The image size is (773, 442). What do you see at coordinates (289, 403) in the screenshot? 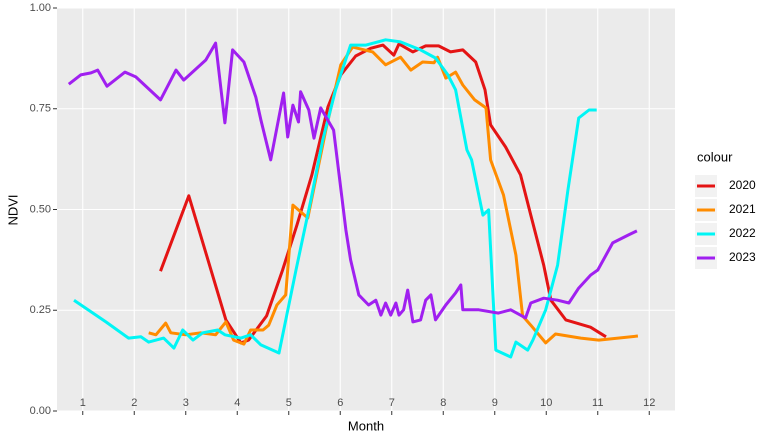
I see `x-tick-label: 5` at bounding box center [289, 403].